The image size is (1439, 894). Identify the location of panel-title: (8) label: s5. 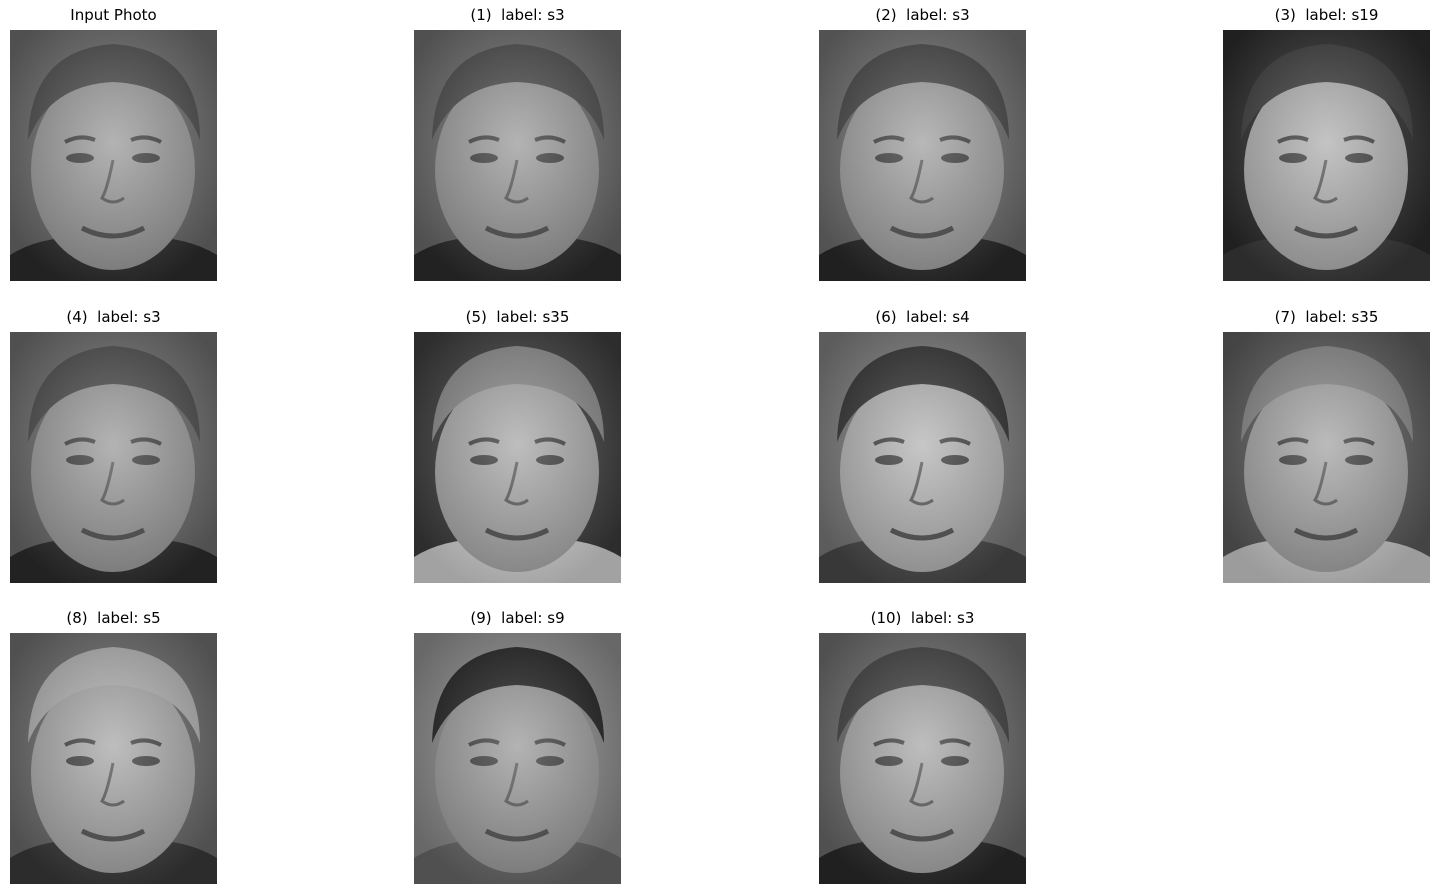
(113, 618).